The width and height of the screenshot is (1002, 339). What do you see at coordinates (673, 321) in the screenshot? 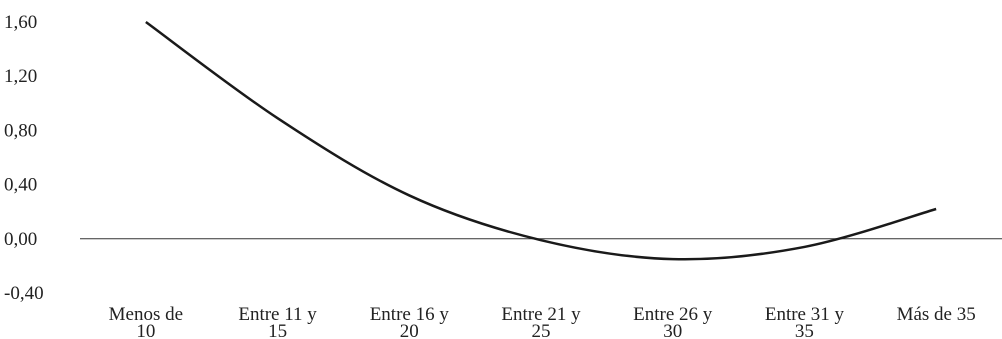
I see `x-tick-label: Entre 26 y 30` at bounding box center [673, 321].